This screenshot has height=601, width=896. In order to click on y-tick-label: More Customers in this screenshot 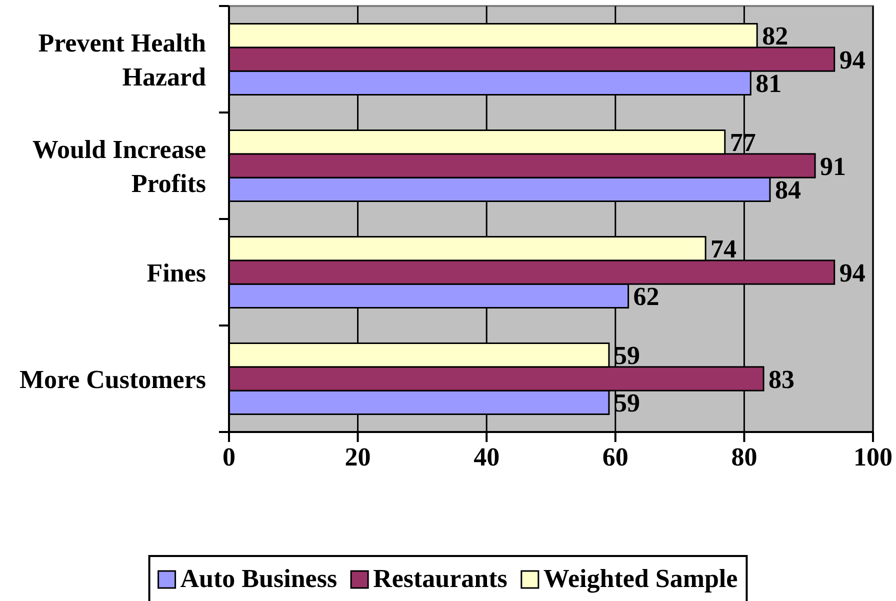, I will do `click(112, 379)`.